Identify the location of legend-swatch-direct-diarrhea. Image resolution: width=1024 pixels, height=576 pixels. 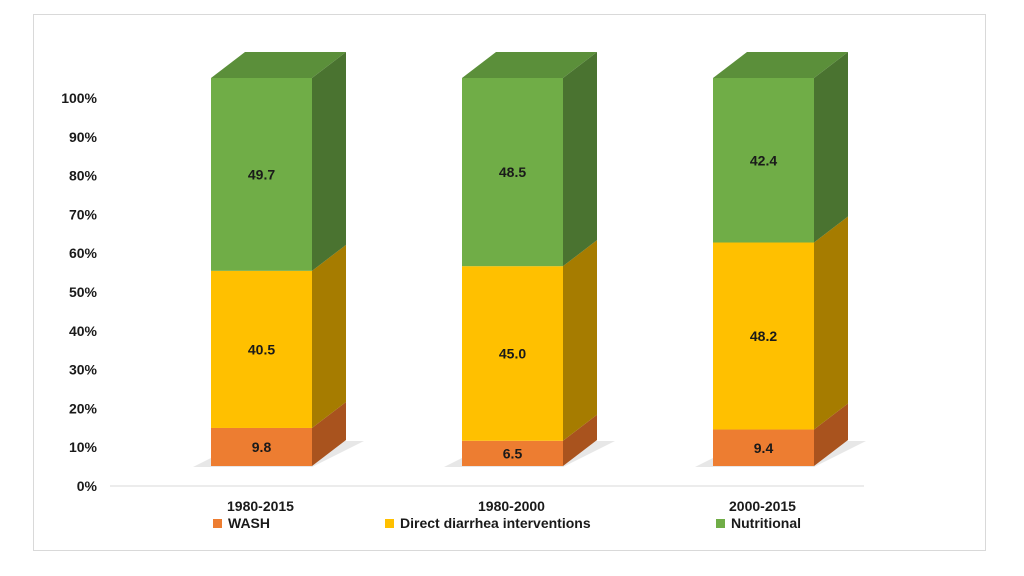
(389, 523).